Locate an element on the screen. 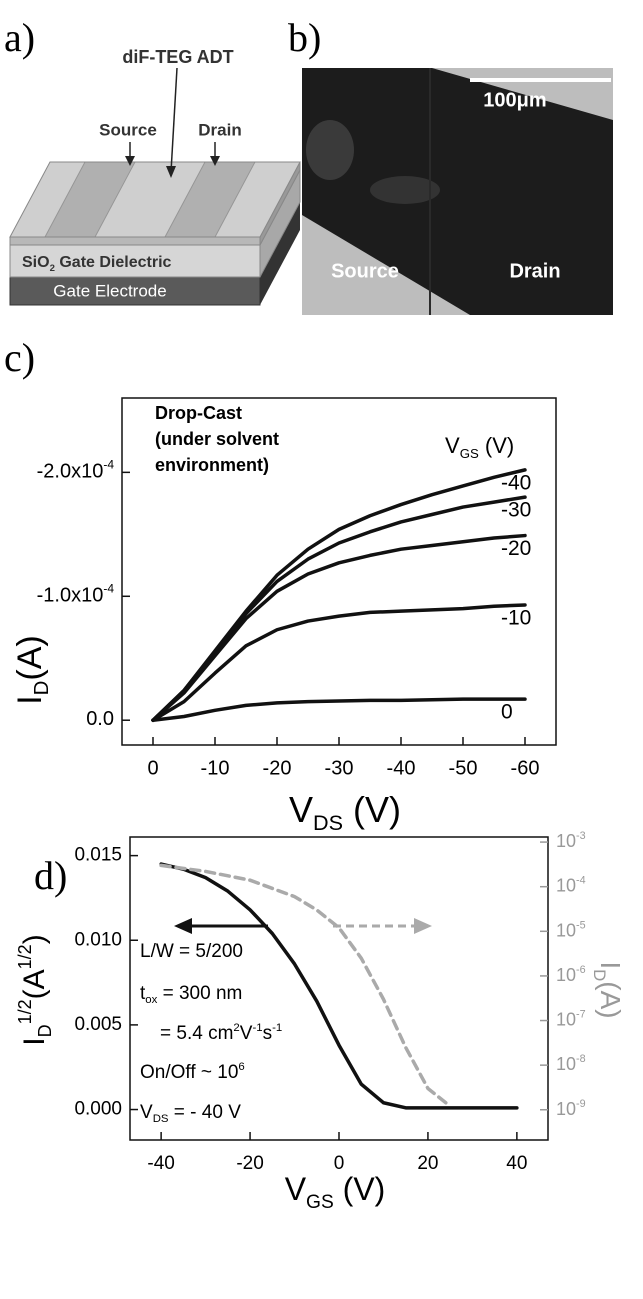 The width and height of the screenshot is (643, 1299). y-tick-label: -1.0x10⁻⁴ is located at coordinates (76, 593).